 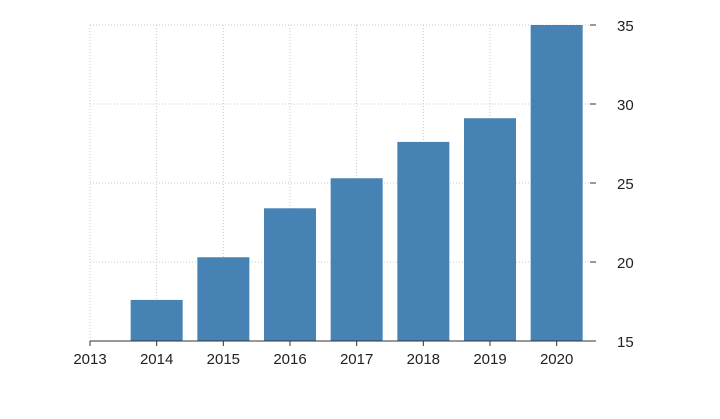 I want to click on y-tick-label-15: 15, so click(x=625, y=342).